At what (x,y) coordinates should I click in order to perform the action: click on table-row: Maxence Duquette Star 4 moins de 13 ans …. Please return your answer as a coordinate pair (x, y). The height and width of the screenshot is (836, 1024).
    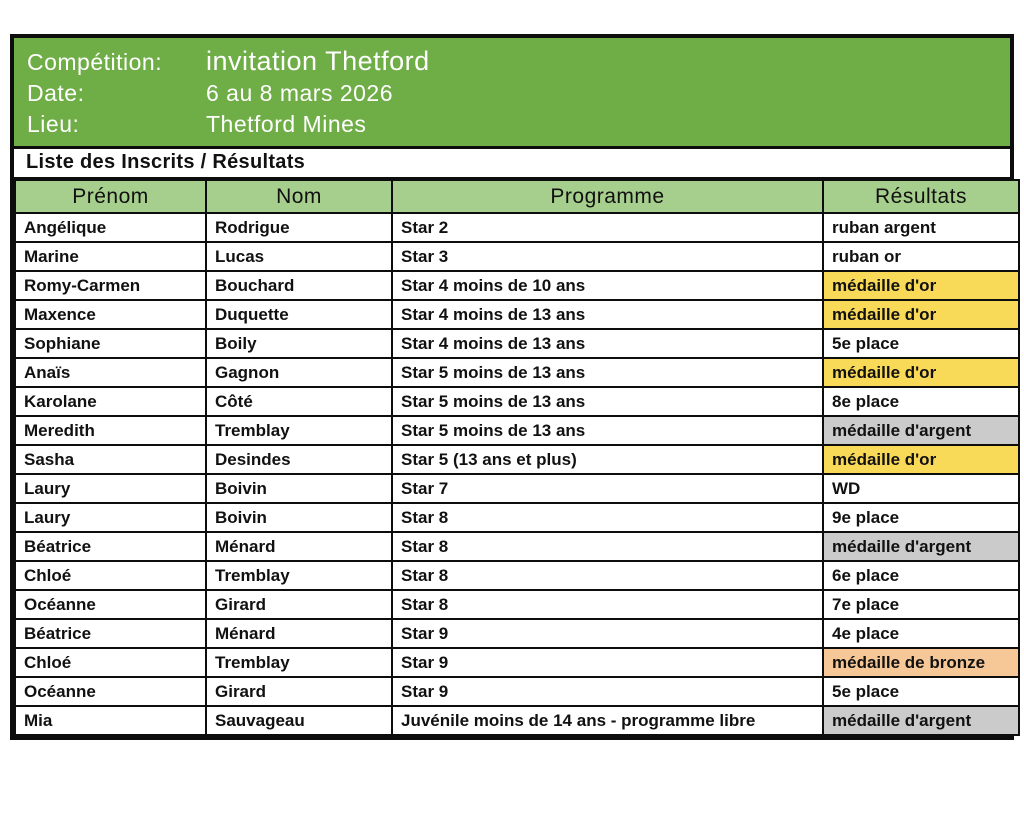
    Looking at the image, I should click on (517, 314).